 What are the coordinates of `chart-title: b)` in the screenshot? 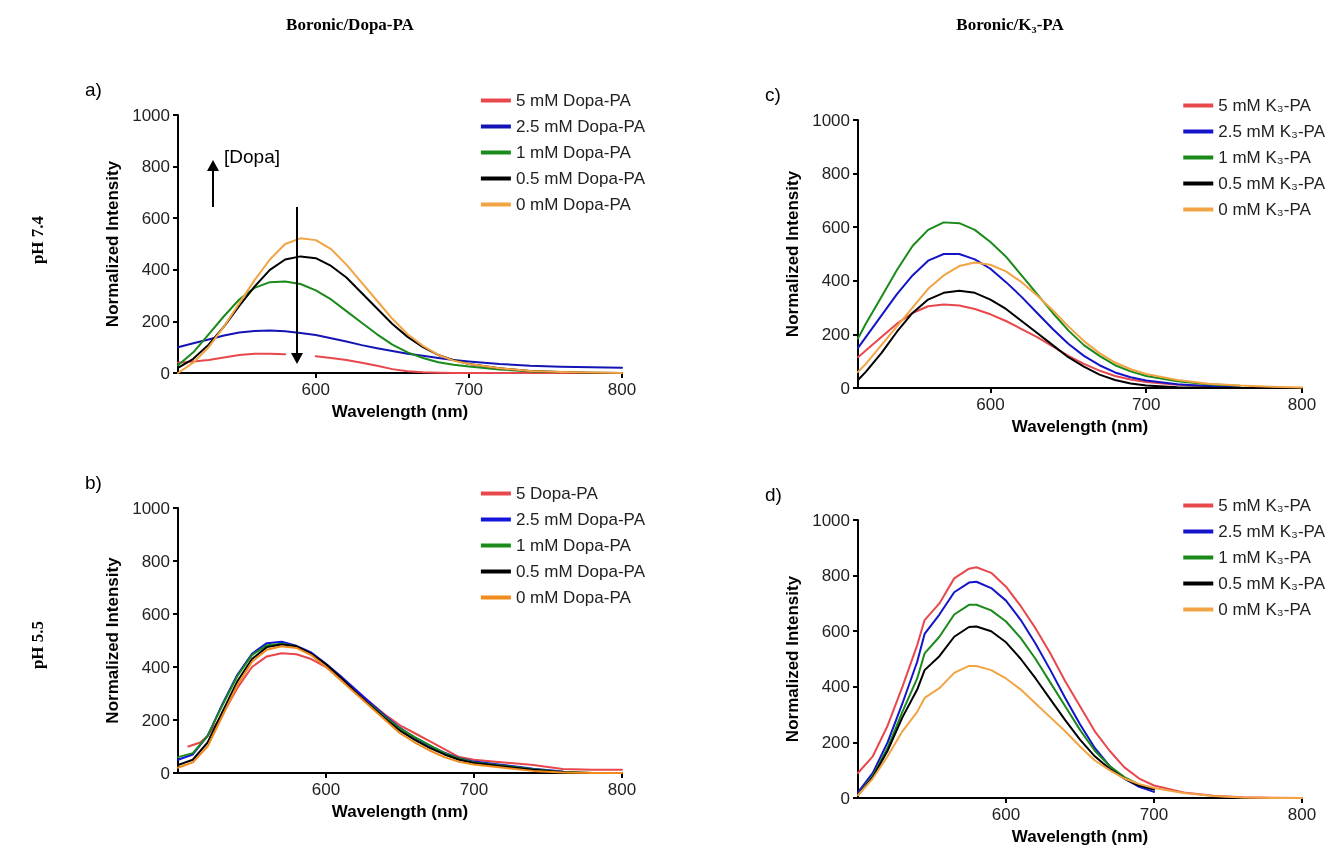 It's located at (93, 482).